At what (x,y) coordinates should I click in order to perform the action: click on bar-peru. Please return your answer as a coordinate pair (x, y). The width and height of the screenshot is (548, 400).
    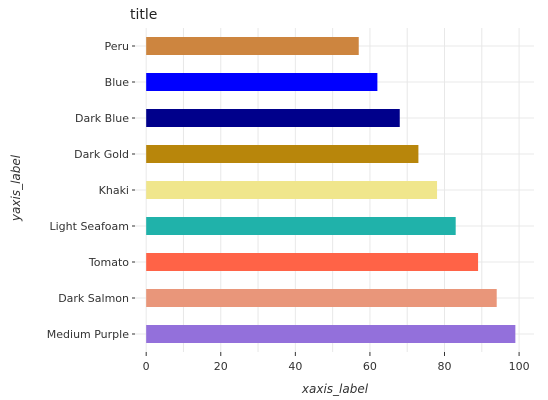
    Looking at the image, I should click on (252, 46).